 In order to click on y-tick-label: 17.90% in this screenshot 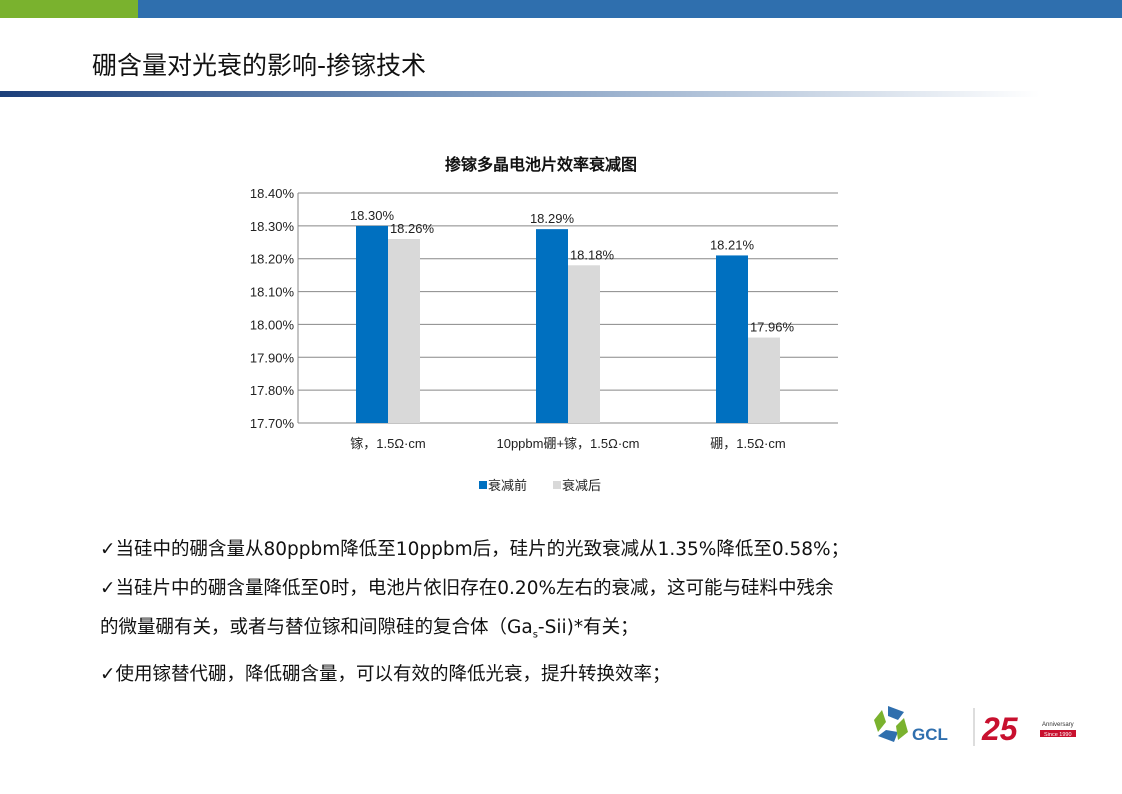, I will do `click(272, 357)`.